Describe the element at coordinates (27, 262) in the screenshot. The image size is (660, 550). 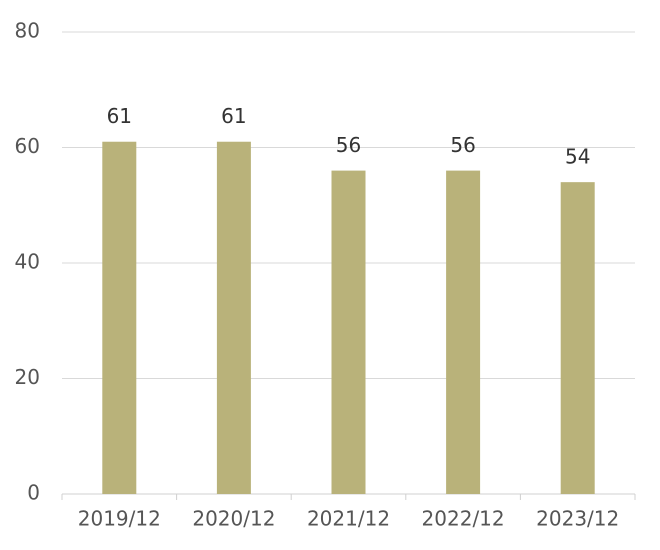
I see `y-tick-label: 40` at that location.